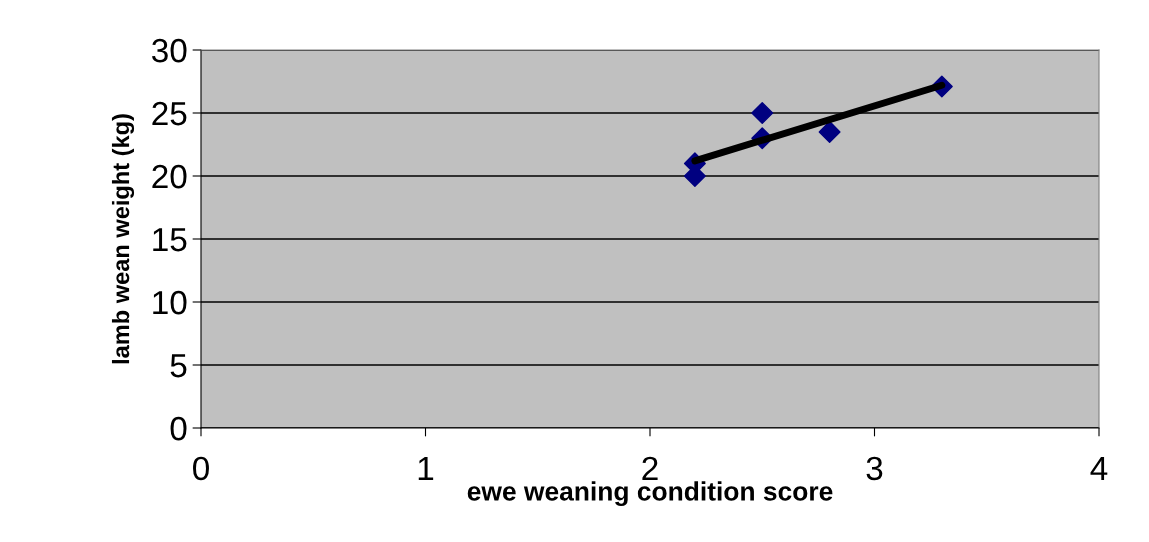 This screenshot has height=542, width=1149. Describe the element at coordinates (178, 366) in the screenshot. I see `y-tick-label: 5` at that location.